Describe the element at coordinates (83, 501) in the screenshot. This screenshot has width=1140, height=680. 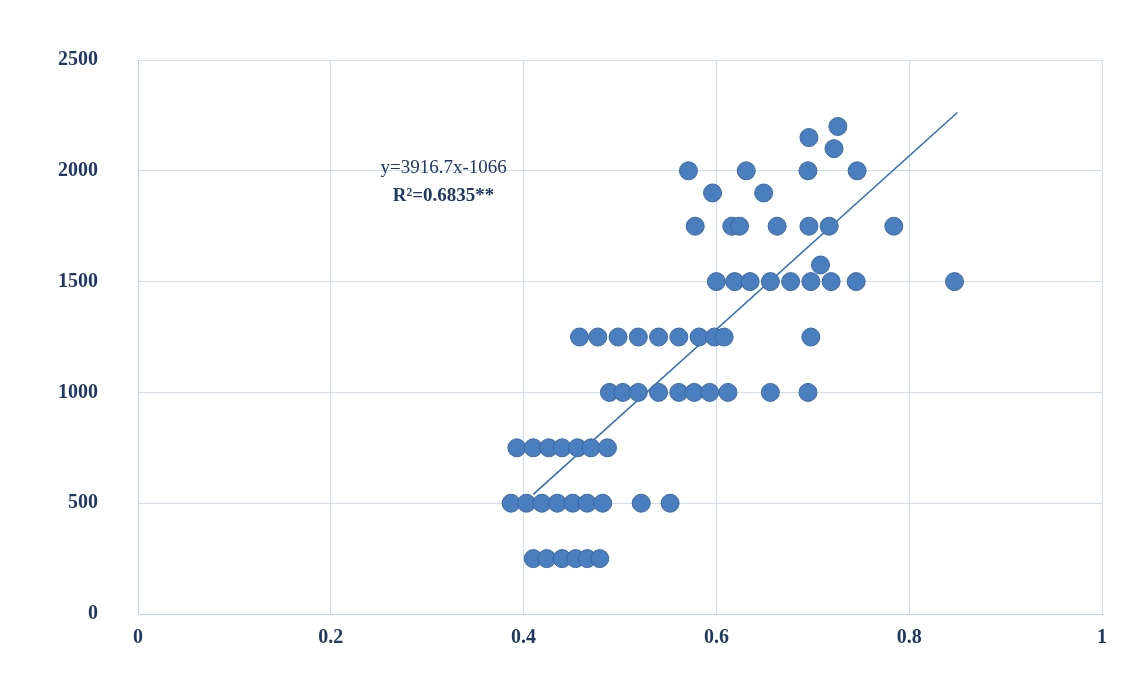
I see `y-tick-label: 500` at that location.